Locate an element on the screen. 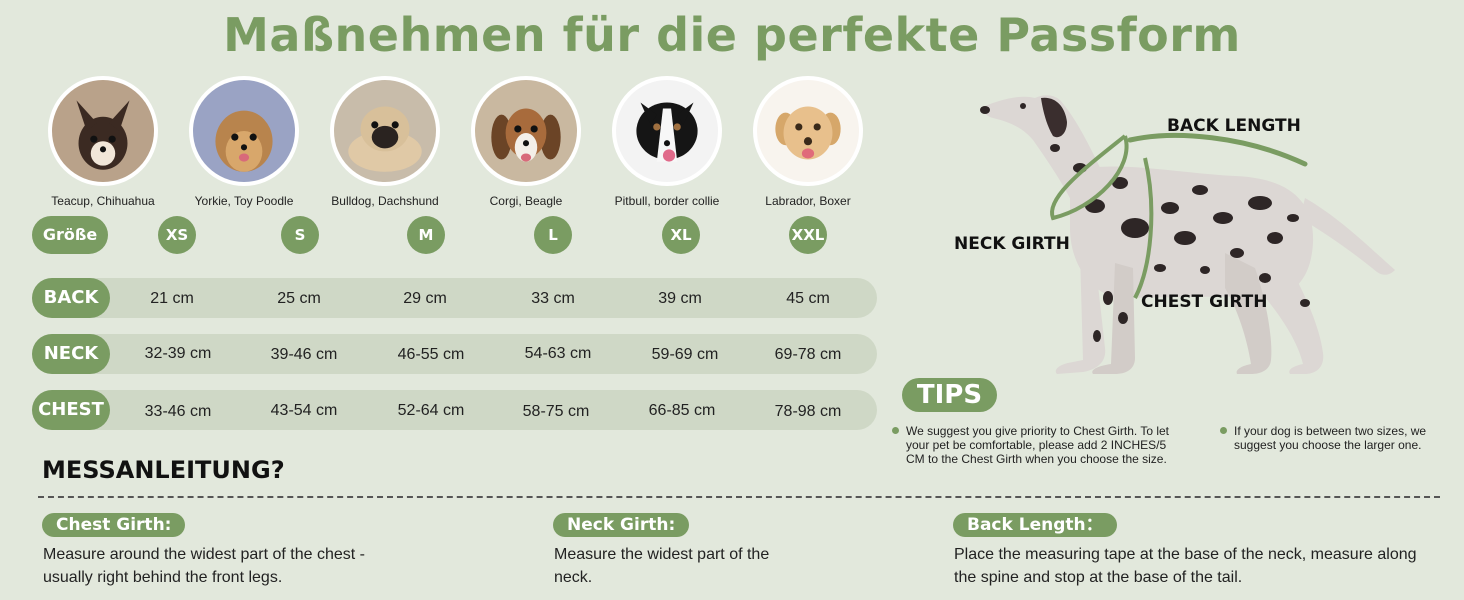  size-badge-l: L is located at coordinates (553, 235).